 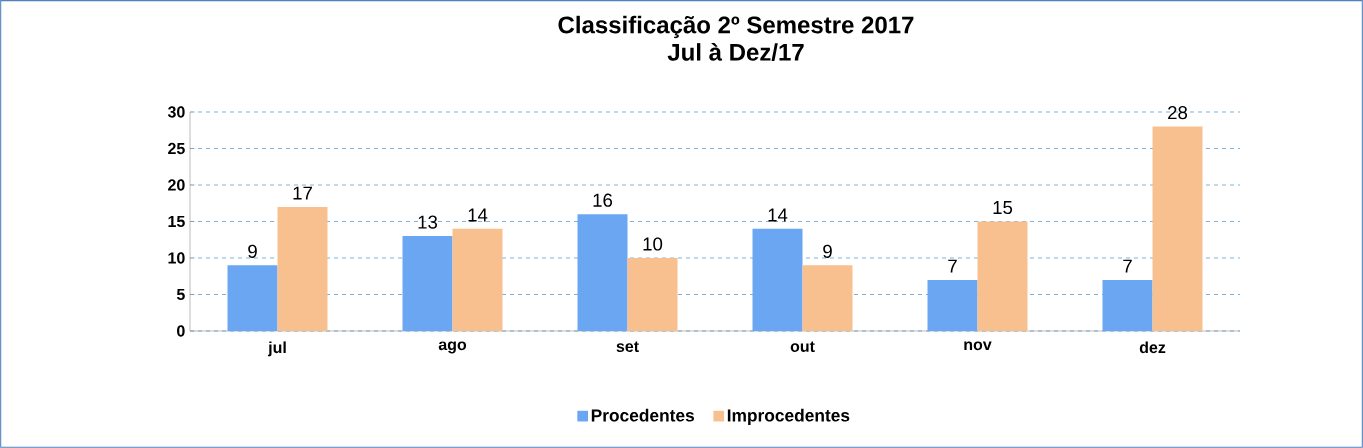 What do you see at coordinates (735, 52) in the screenshot?
I see `chart-subtitle: Jul à Dez/17` at bounding box center [735, 52].